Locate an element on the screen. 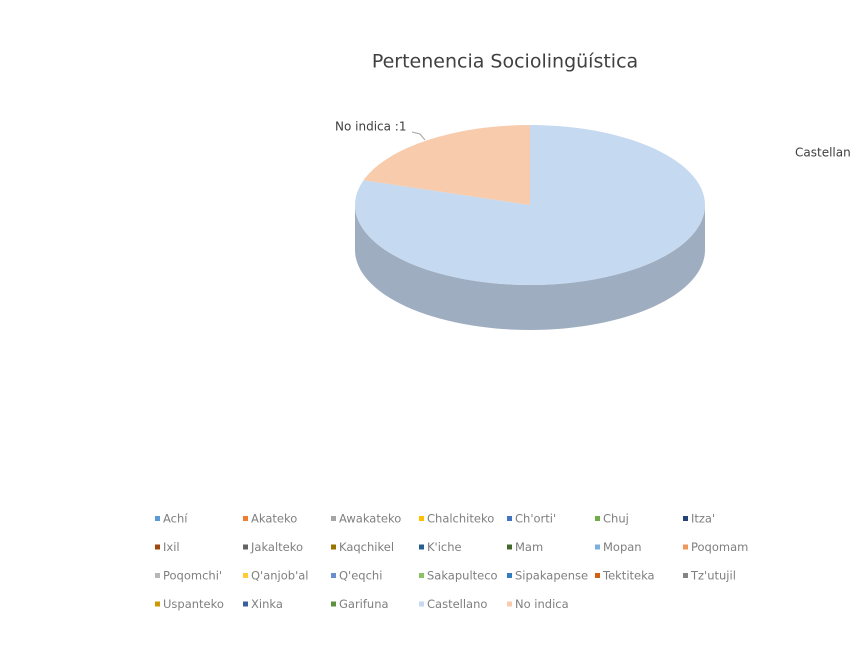  data-label: Castellano :4 is located at coordinates (822, 153).